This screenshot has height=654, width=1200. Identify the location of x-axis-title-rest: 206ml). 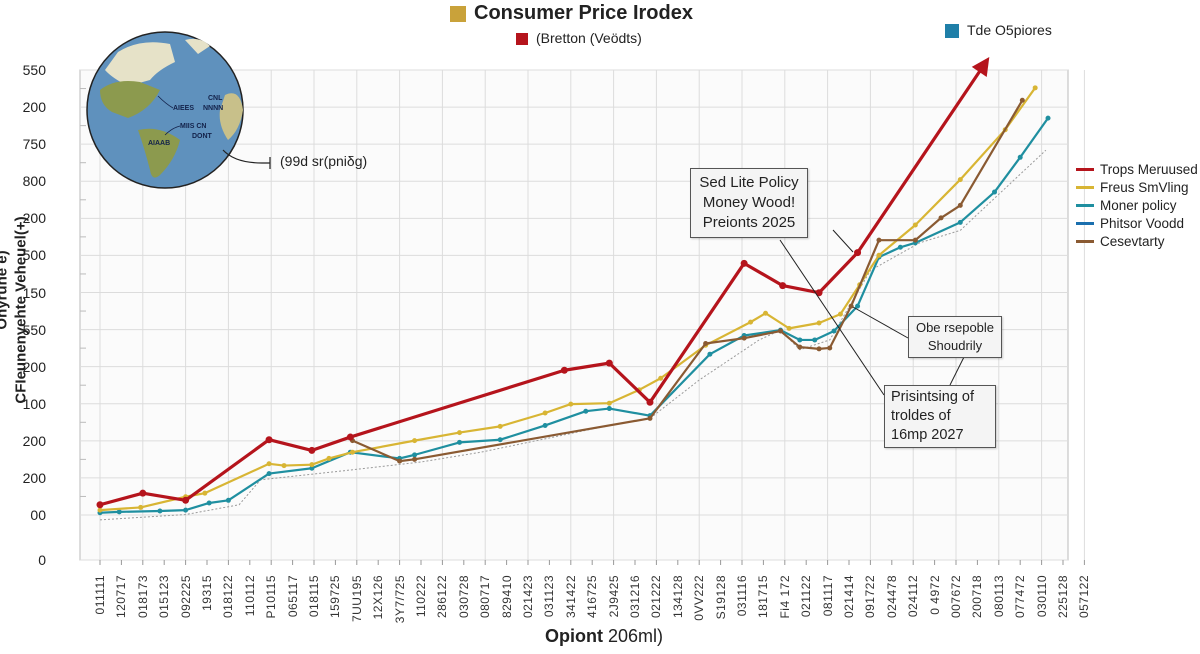
(636, 636).